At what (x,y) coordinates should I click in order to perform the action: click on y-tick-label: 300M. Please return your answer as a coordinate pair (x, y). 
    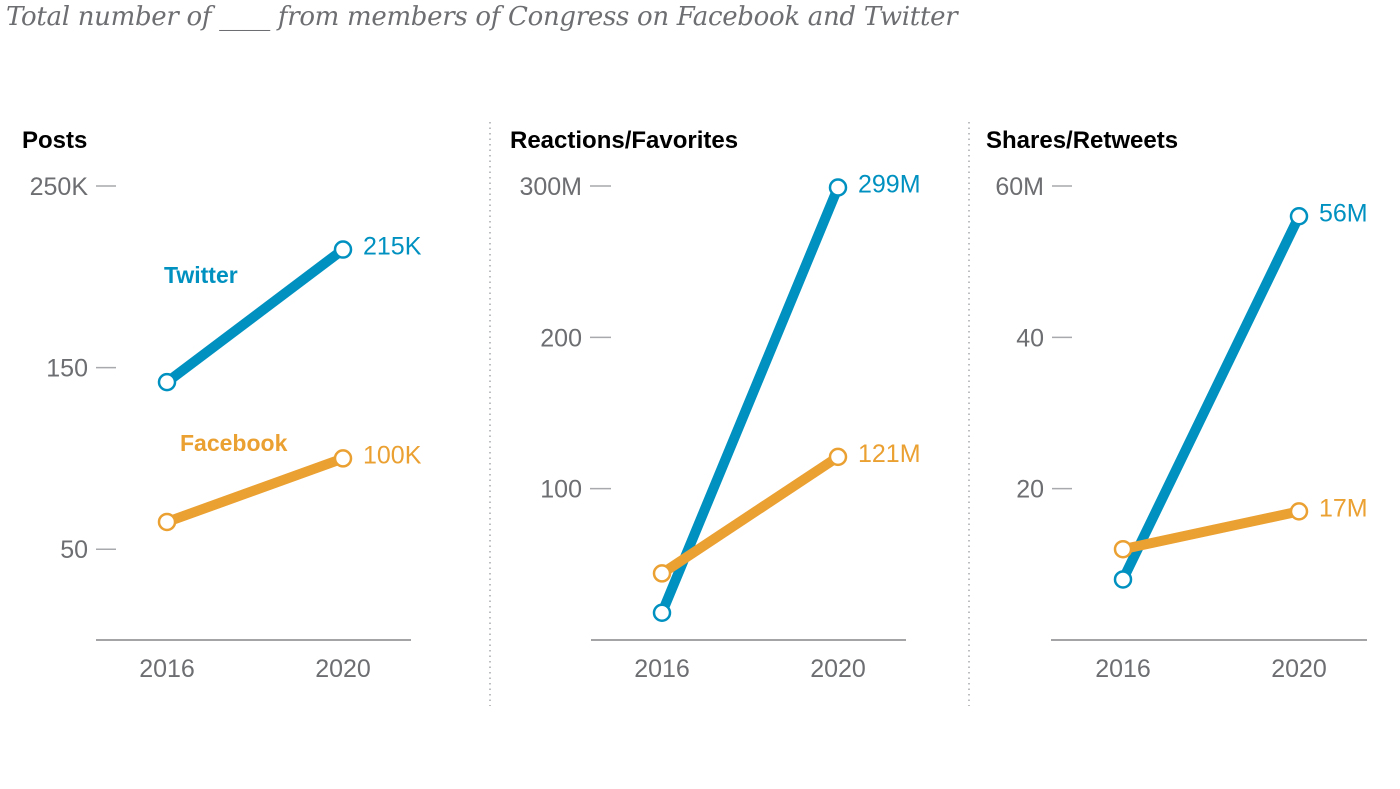
    Looking at the image, I should click on (550, 187).